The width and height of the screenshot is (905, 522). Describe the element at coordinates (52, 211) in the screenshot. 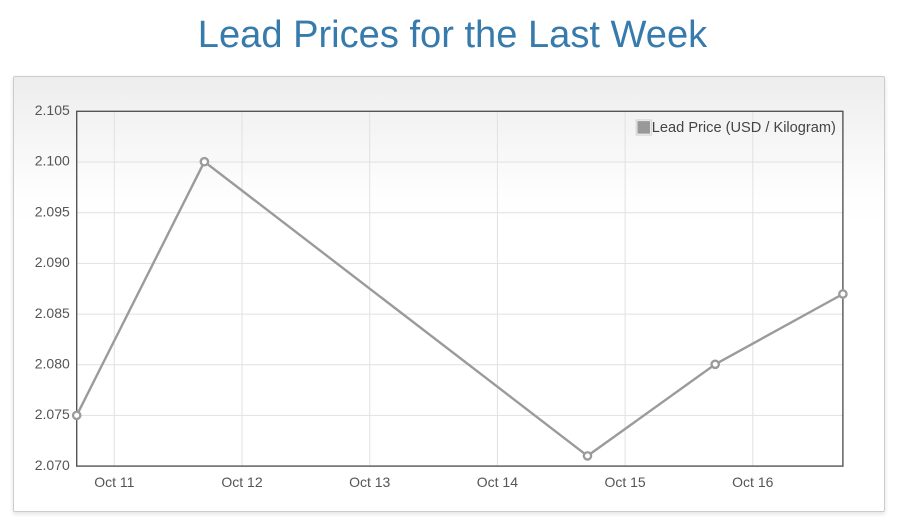

I see `svg-text: 2.095` at that location.